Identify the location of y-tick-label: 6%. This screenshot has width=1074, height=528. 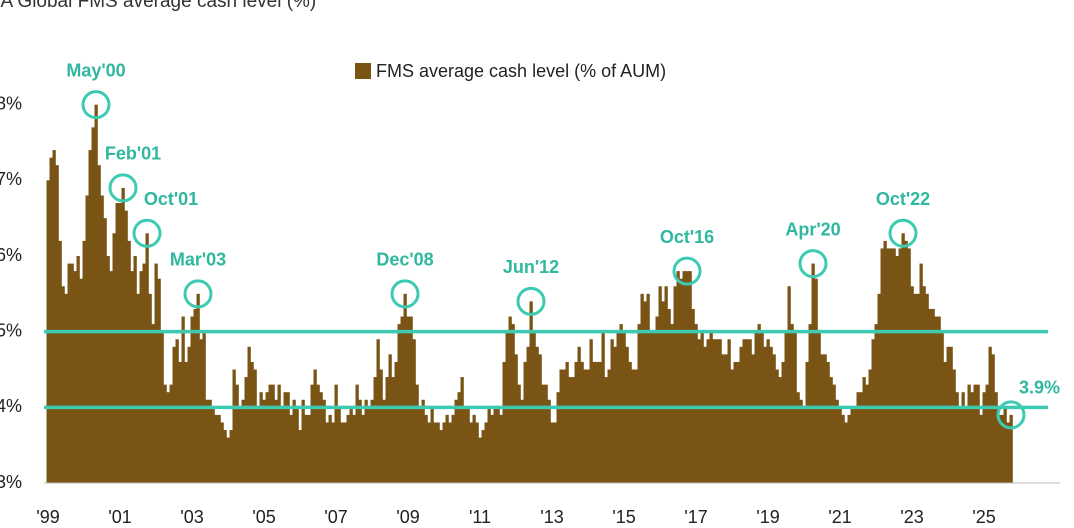
(11, 255).